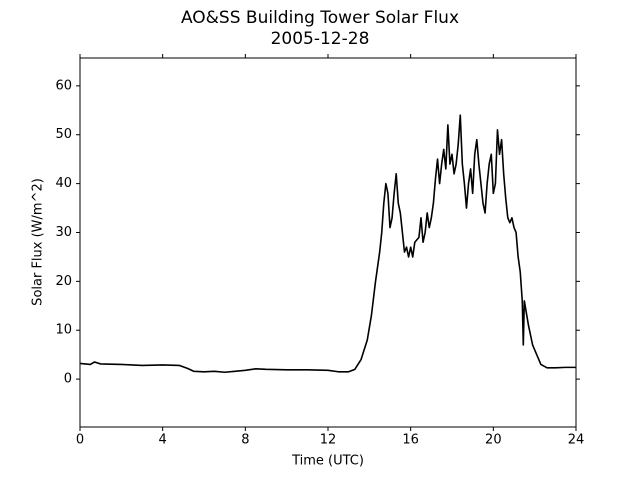  What do you see at coordinates (245, 440) in the screenshot?
I see `x-tick-label: 8` at bounding box center [245, 440].